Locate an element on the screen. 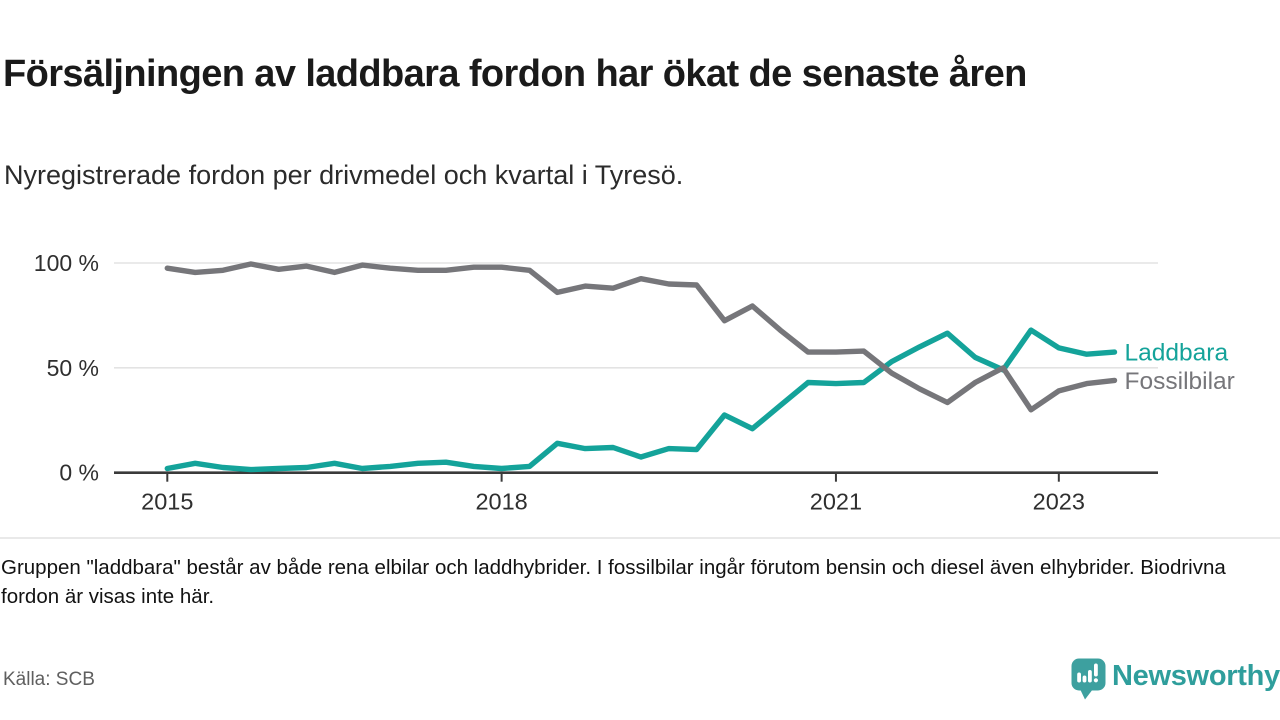 The width and height of the screenshot is (1280, 720). y-tick-label: 0 % is located at coordinates (79, 473).